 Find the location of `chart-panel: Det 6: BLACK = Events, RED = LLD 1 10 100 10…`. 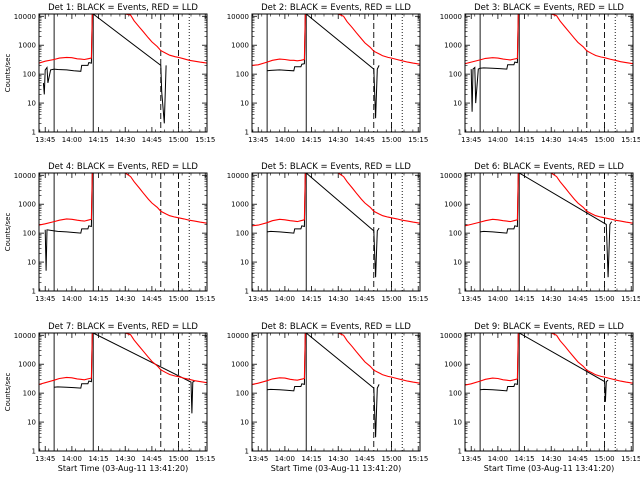

chart-panel: Det 6: BLACK = Events, RED = LLD 1 10 100 10… is located at coordinates (540, 232).